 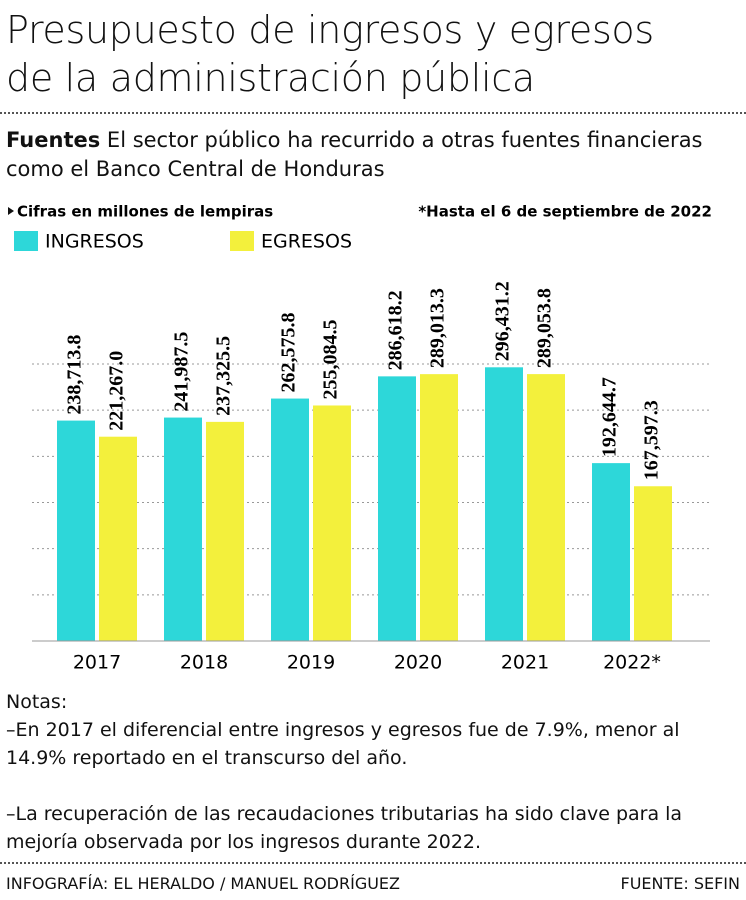 I want to click on annotation: *Hasta el 6 de septiembre de 2022, so click(x=565, y=212).